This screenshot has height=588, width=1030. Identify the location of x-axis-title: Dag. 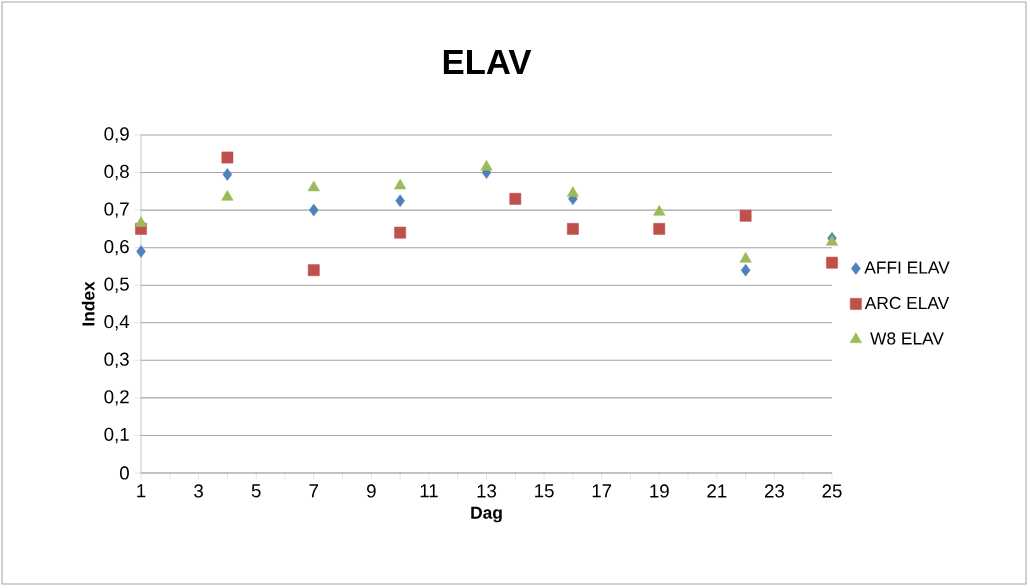
(486, 514).